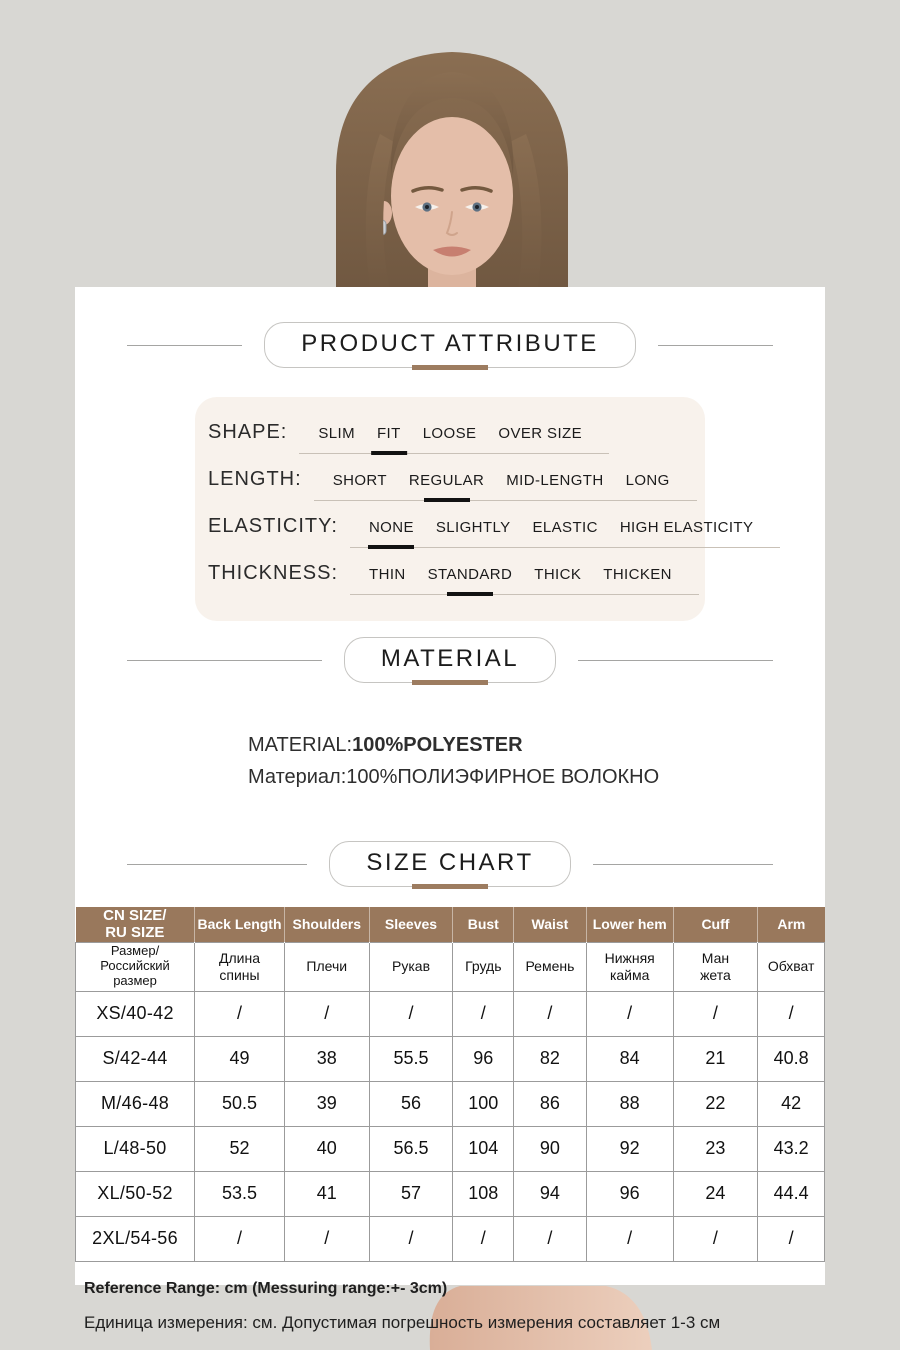 The image size is (900, 1350). What do you see at coordinates (248, 432) in the screenshot?
I see `attr-label: SHAPE:` at bounding box center [248, 432].